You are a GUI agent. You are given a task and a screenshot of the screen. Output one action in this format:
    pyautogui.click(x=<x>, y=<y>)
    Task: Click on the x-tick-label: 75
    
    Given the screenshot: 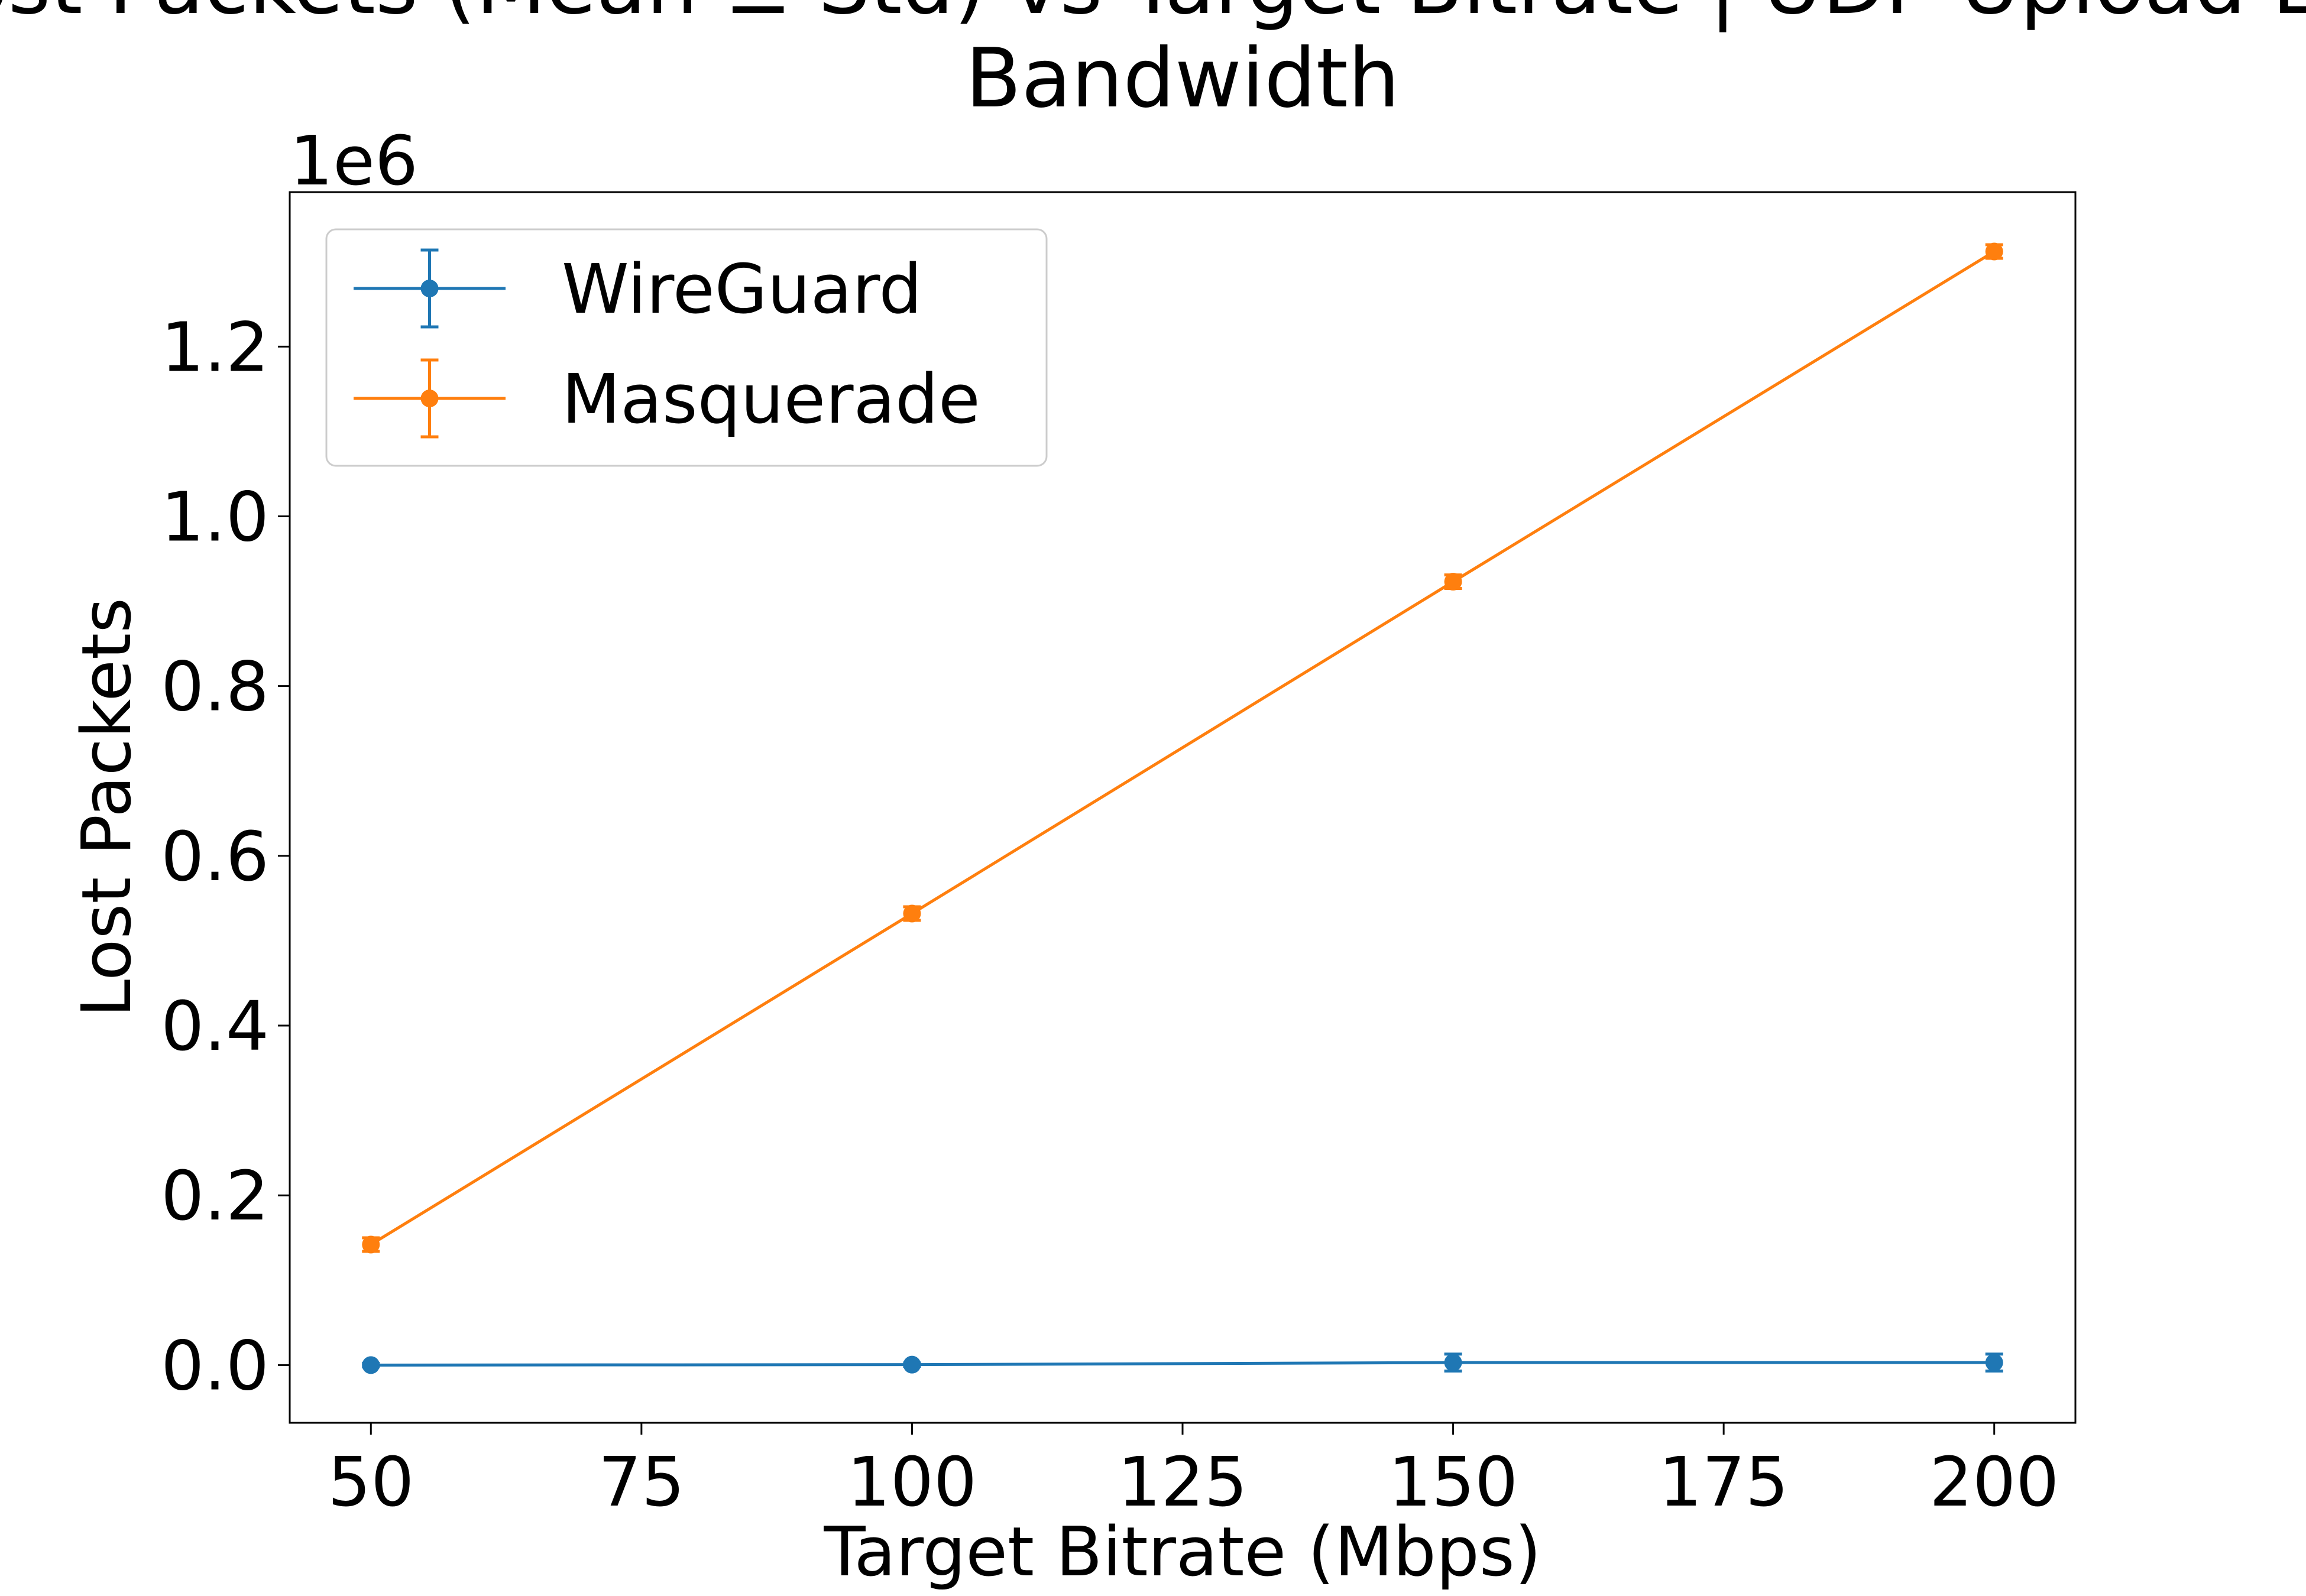 What is the action you would take?
    pyautogui.click(x=641, y=1483)
    